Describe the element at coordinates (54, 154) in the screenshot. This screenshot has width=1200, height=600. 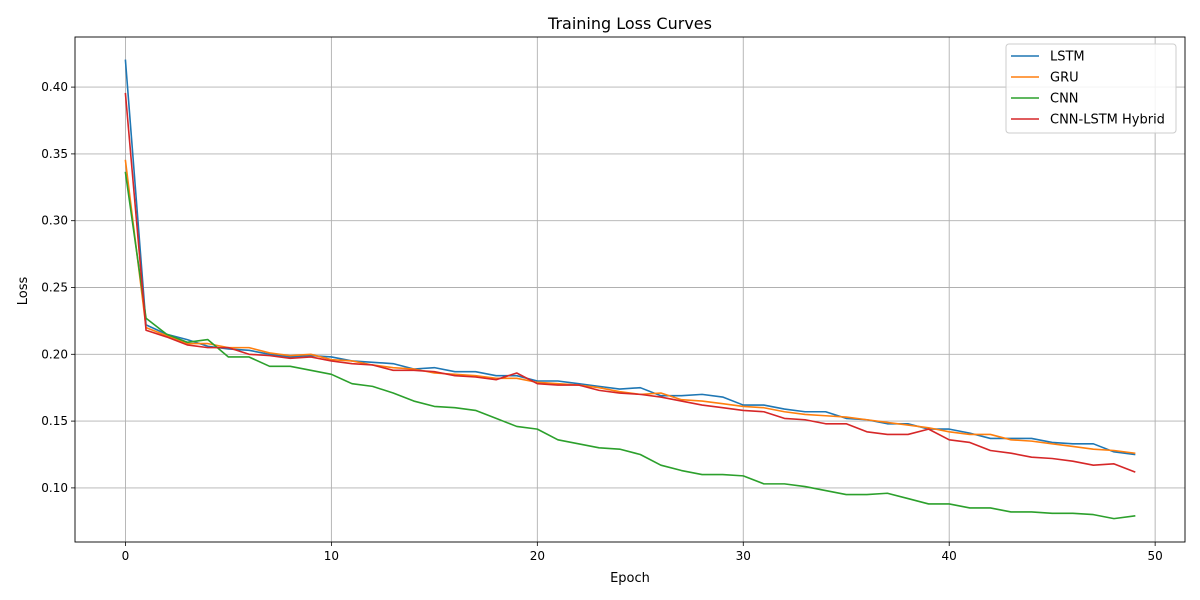
I see `y-tick-label: 0.35` at that location.